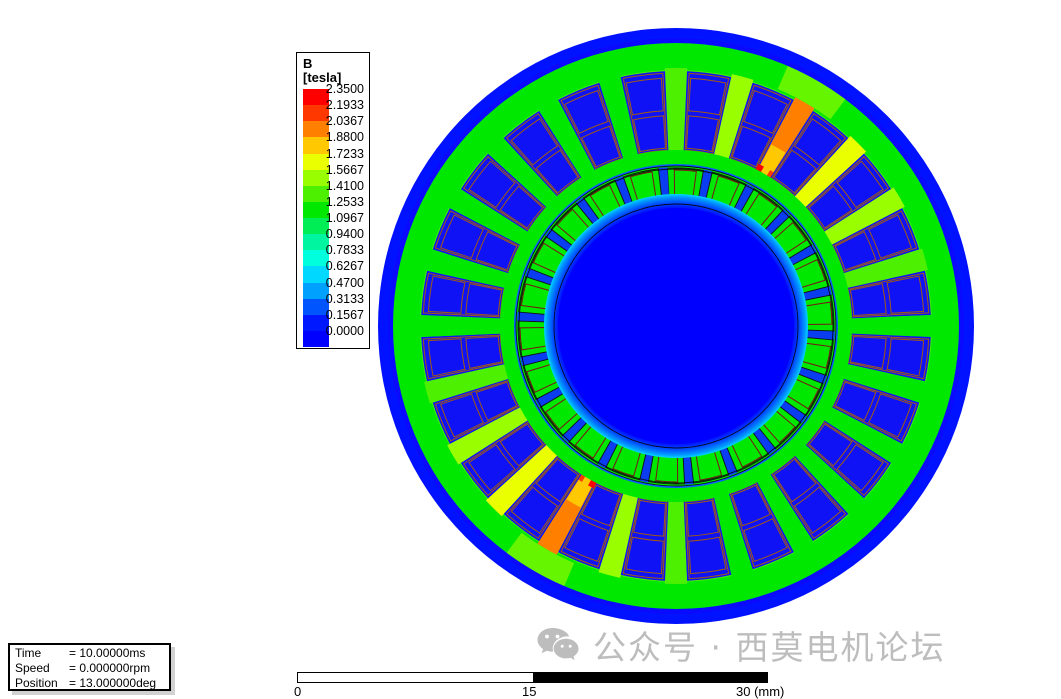  I want to click on legend-row: 1.0967, so click(333, 223).